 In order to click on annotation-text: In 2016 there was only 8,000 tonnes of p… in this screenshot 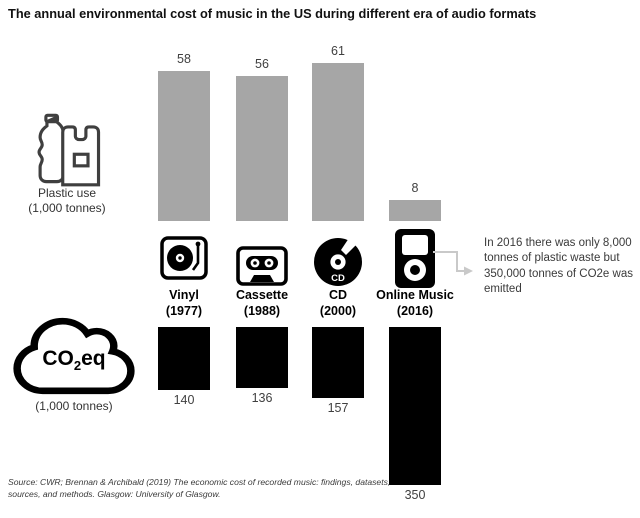, I will do `click(558, 266)`.